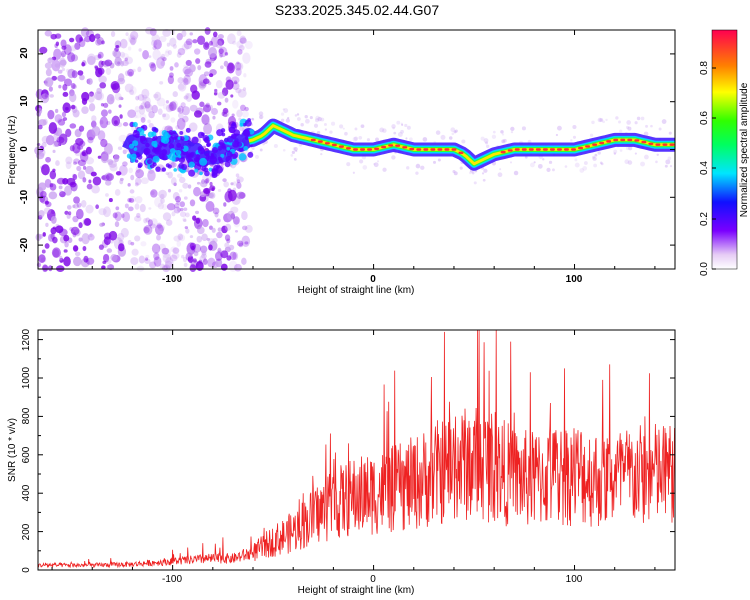 The image size is (750, 600). I want to click on spectrogram-xtick-label: 100, so click(574, 279).